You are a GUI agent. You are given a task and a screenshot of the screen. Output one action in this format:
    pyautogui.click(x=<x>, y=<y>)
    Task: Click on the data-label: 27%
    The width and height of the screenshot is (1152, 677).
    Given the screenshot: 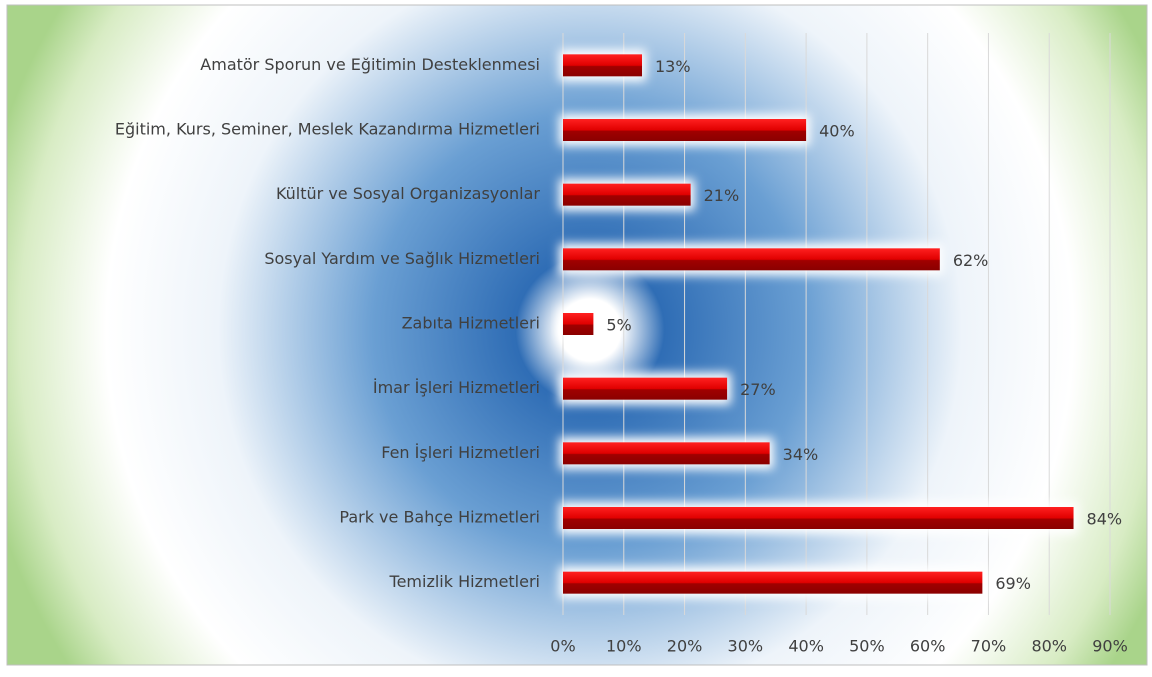 What is the action you would take?
    pyautogui.click(x=758, y=389)
    